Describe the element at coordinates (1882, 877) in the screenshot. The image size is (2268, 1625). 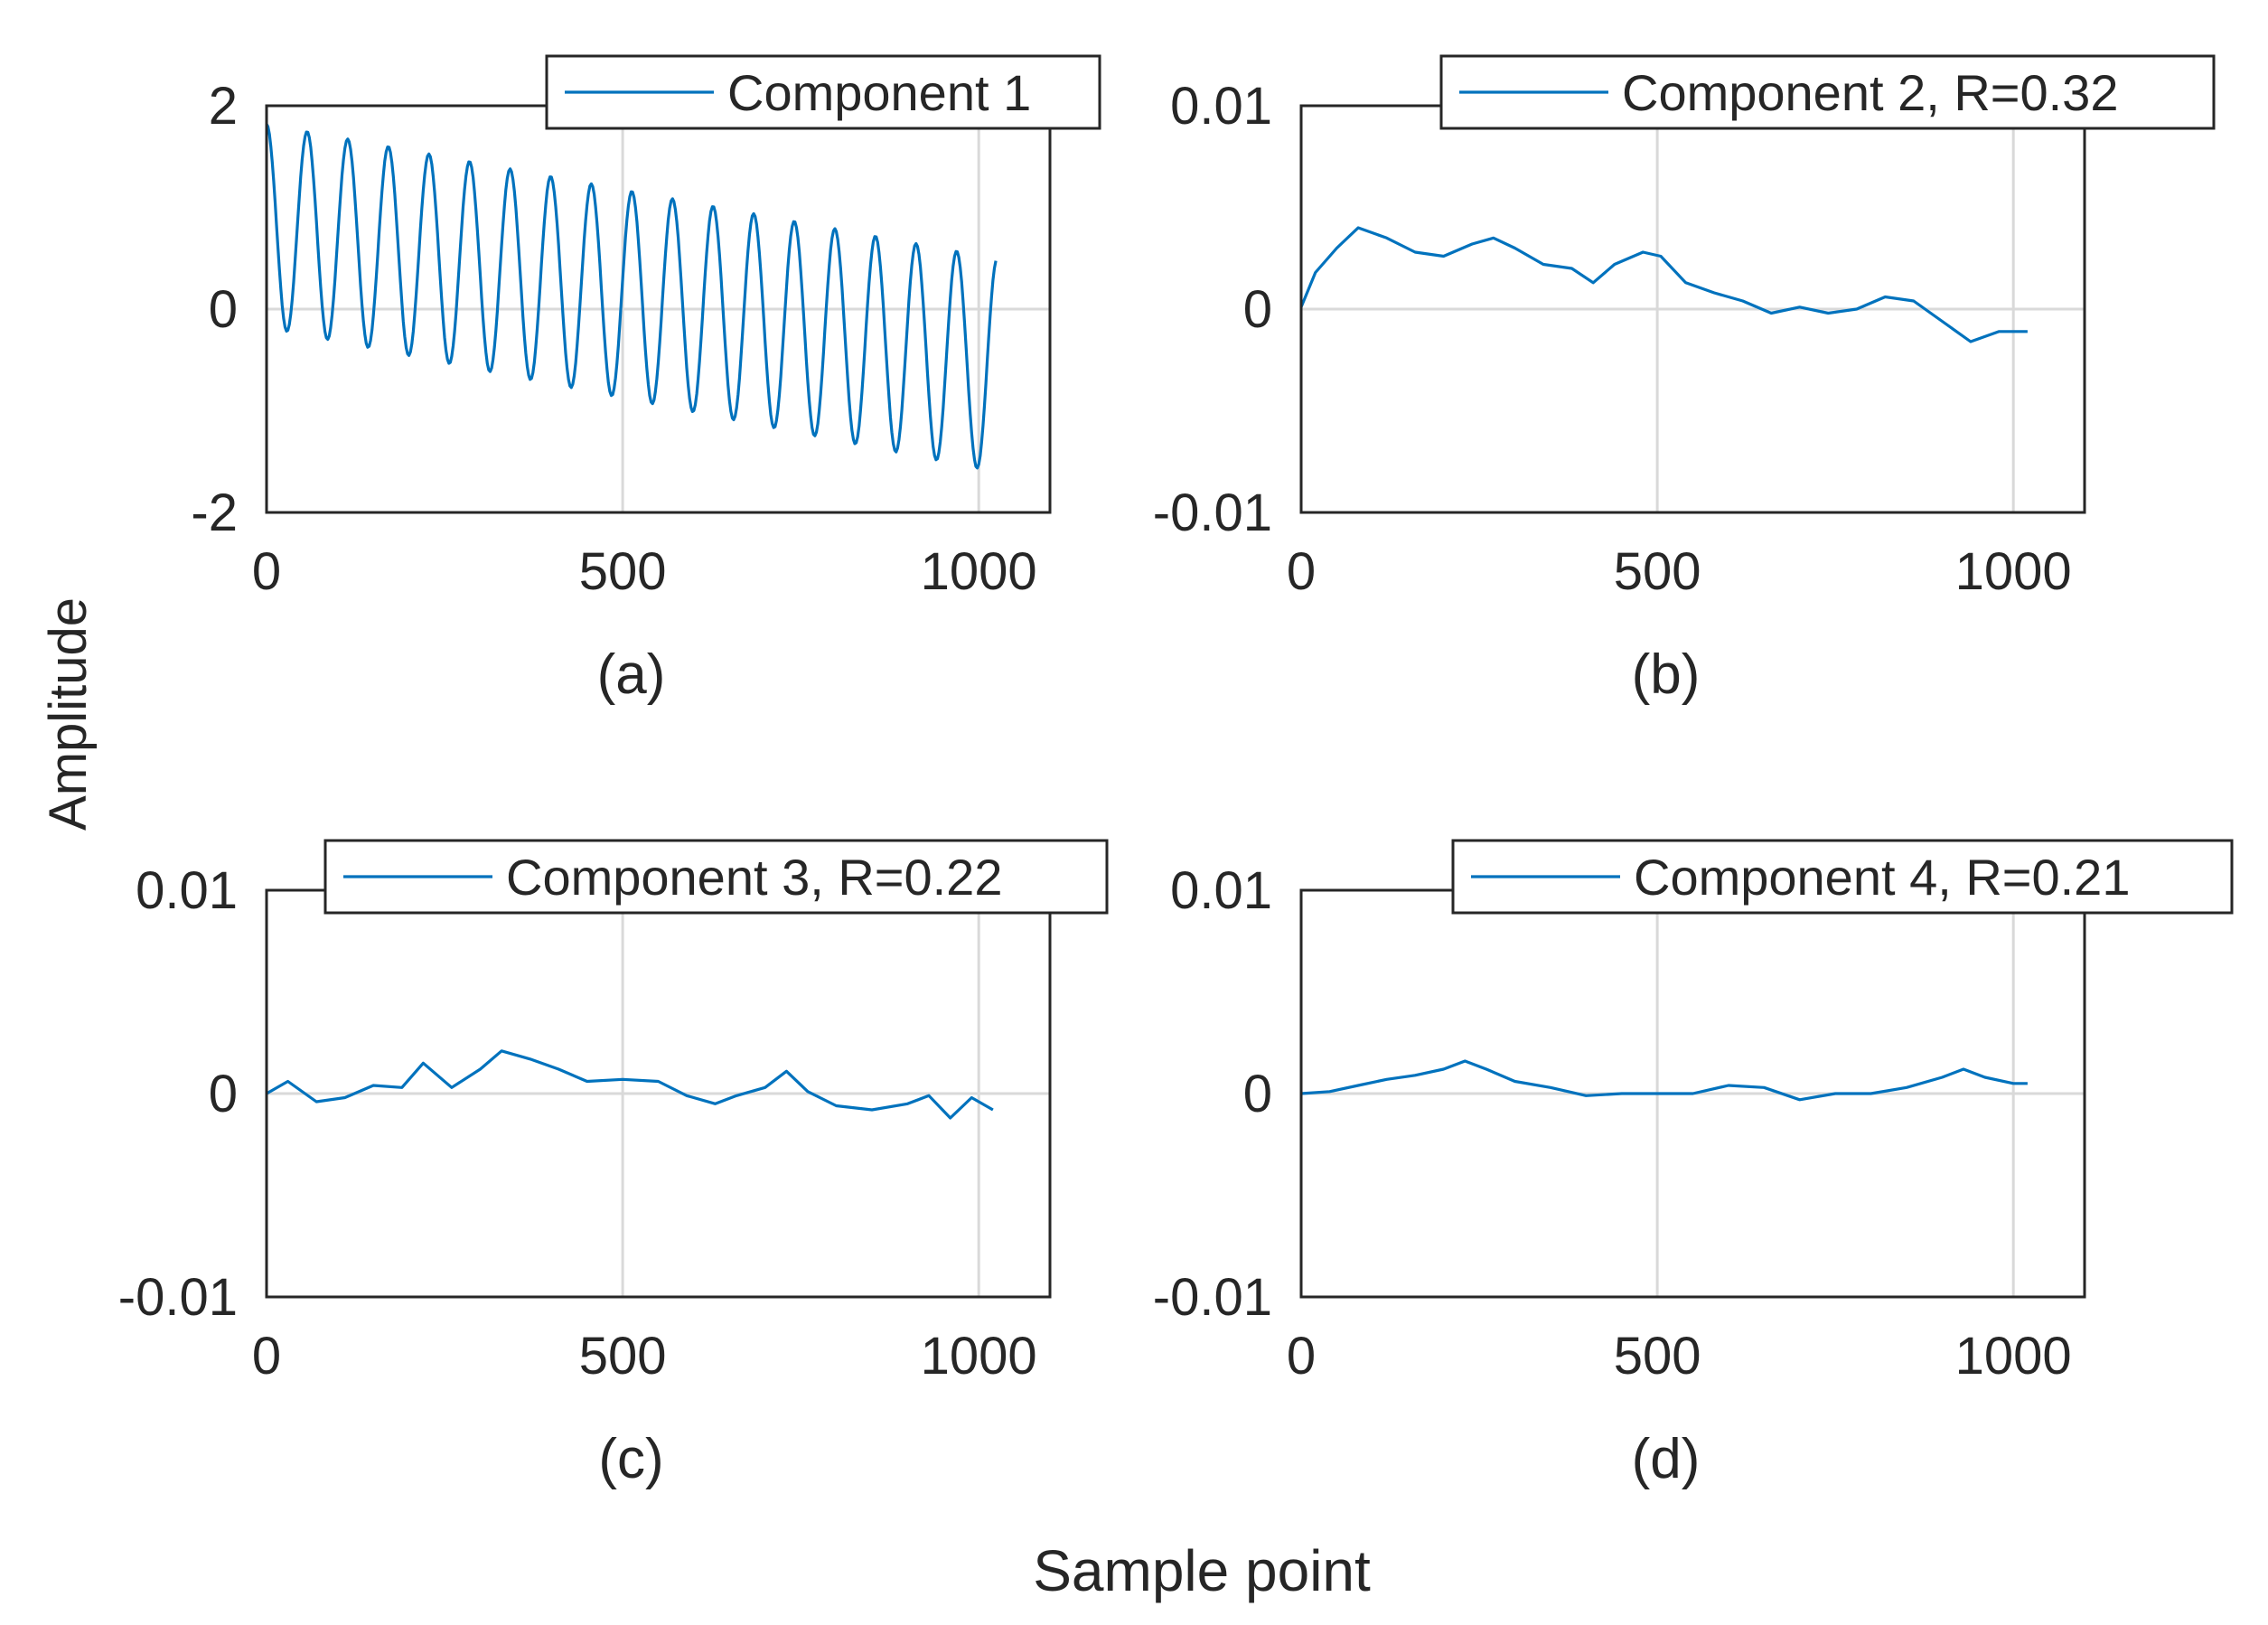
I see `legend-label: Component 4, R=0.21` at that location.